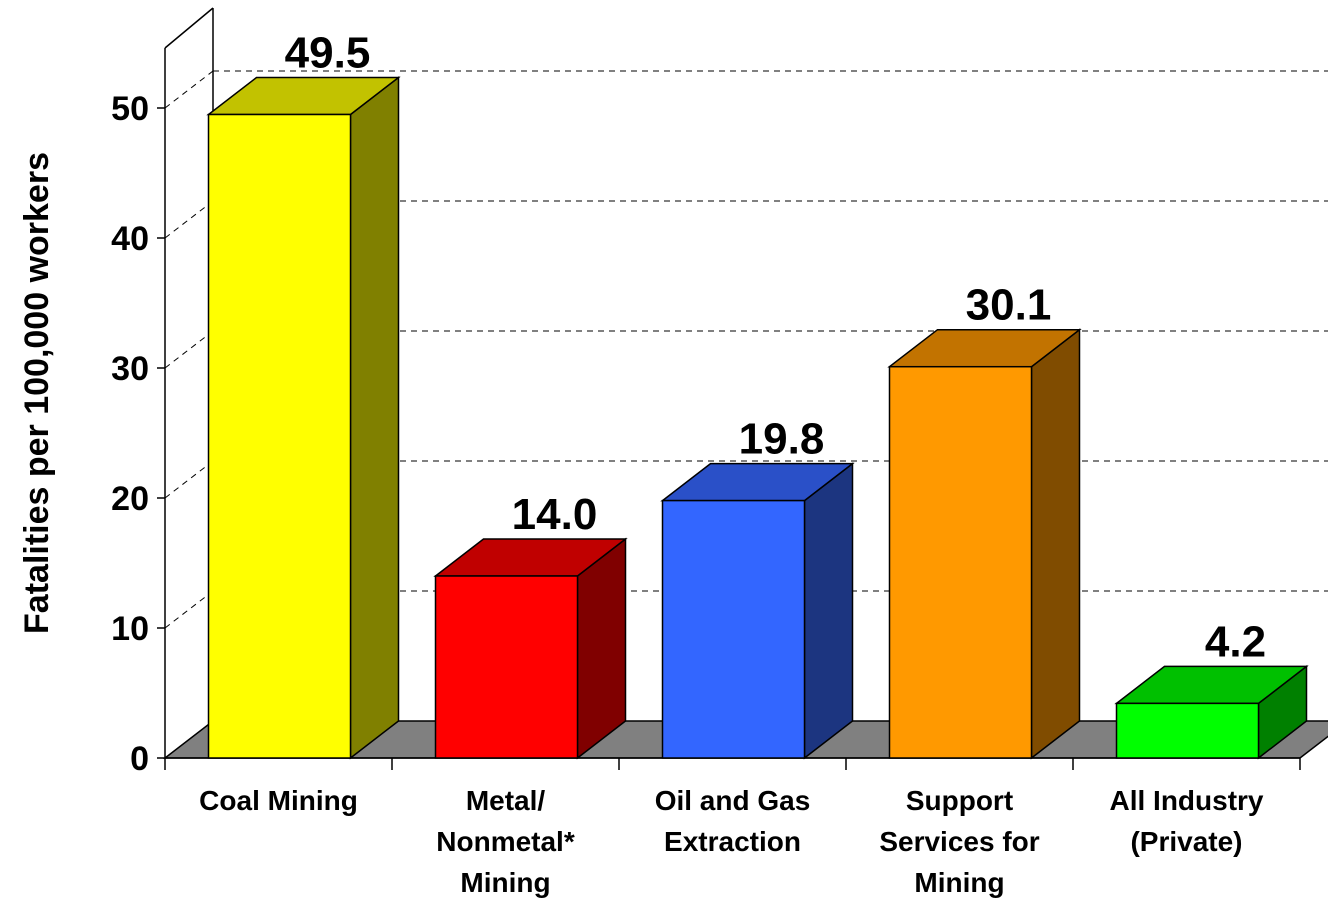  I want to click on y-tick-label: 30, so click(130, 369).